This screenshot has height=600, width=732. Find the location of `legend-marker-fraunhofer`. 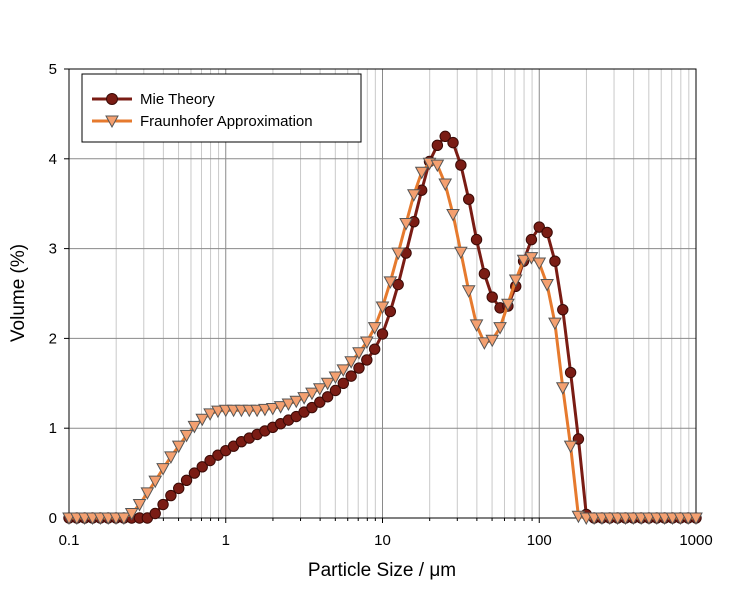

legend-marker-fraunhofer is located at coordinates (112, 122).